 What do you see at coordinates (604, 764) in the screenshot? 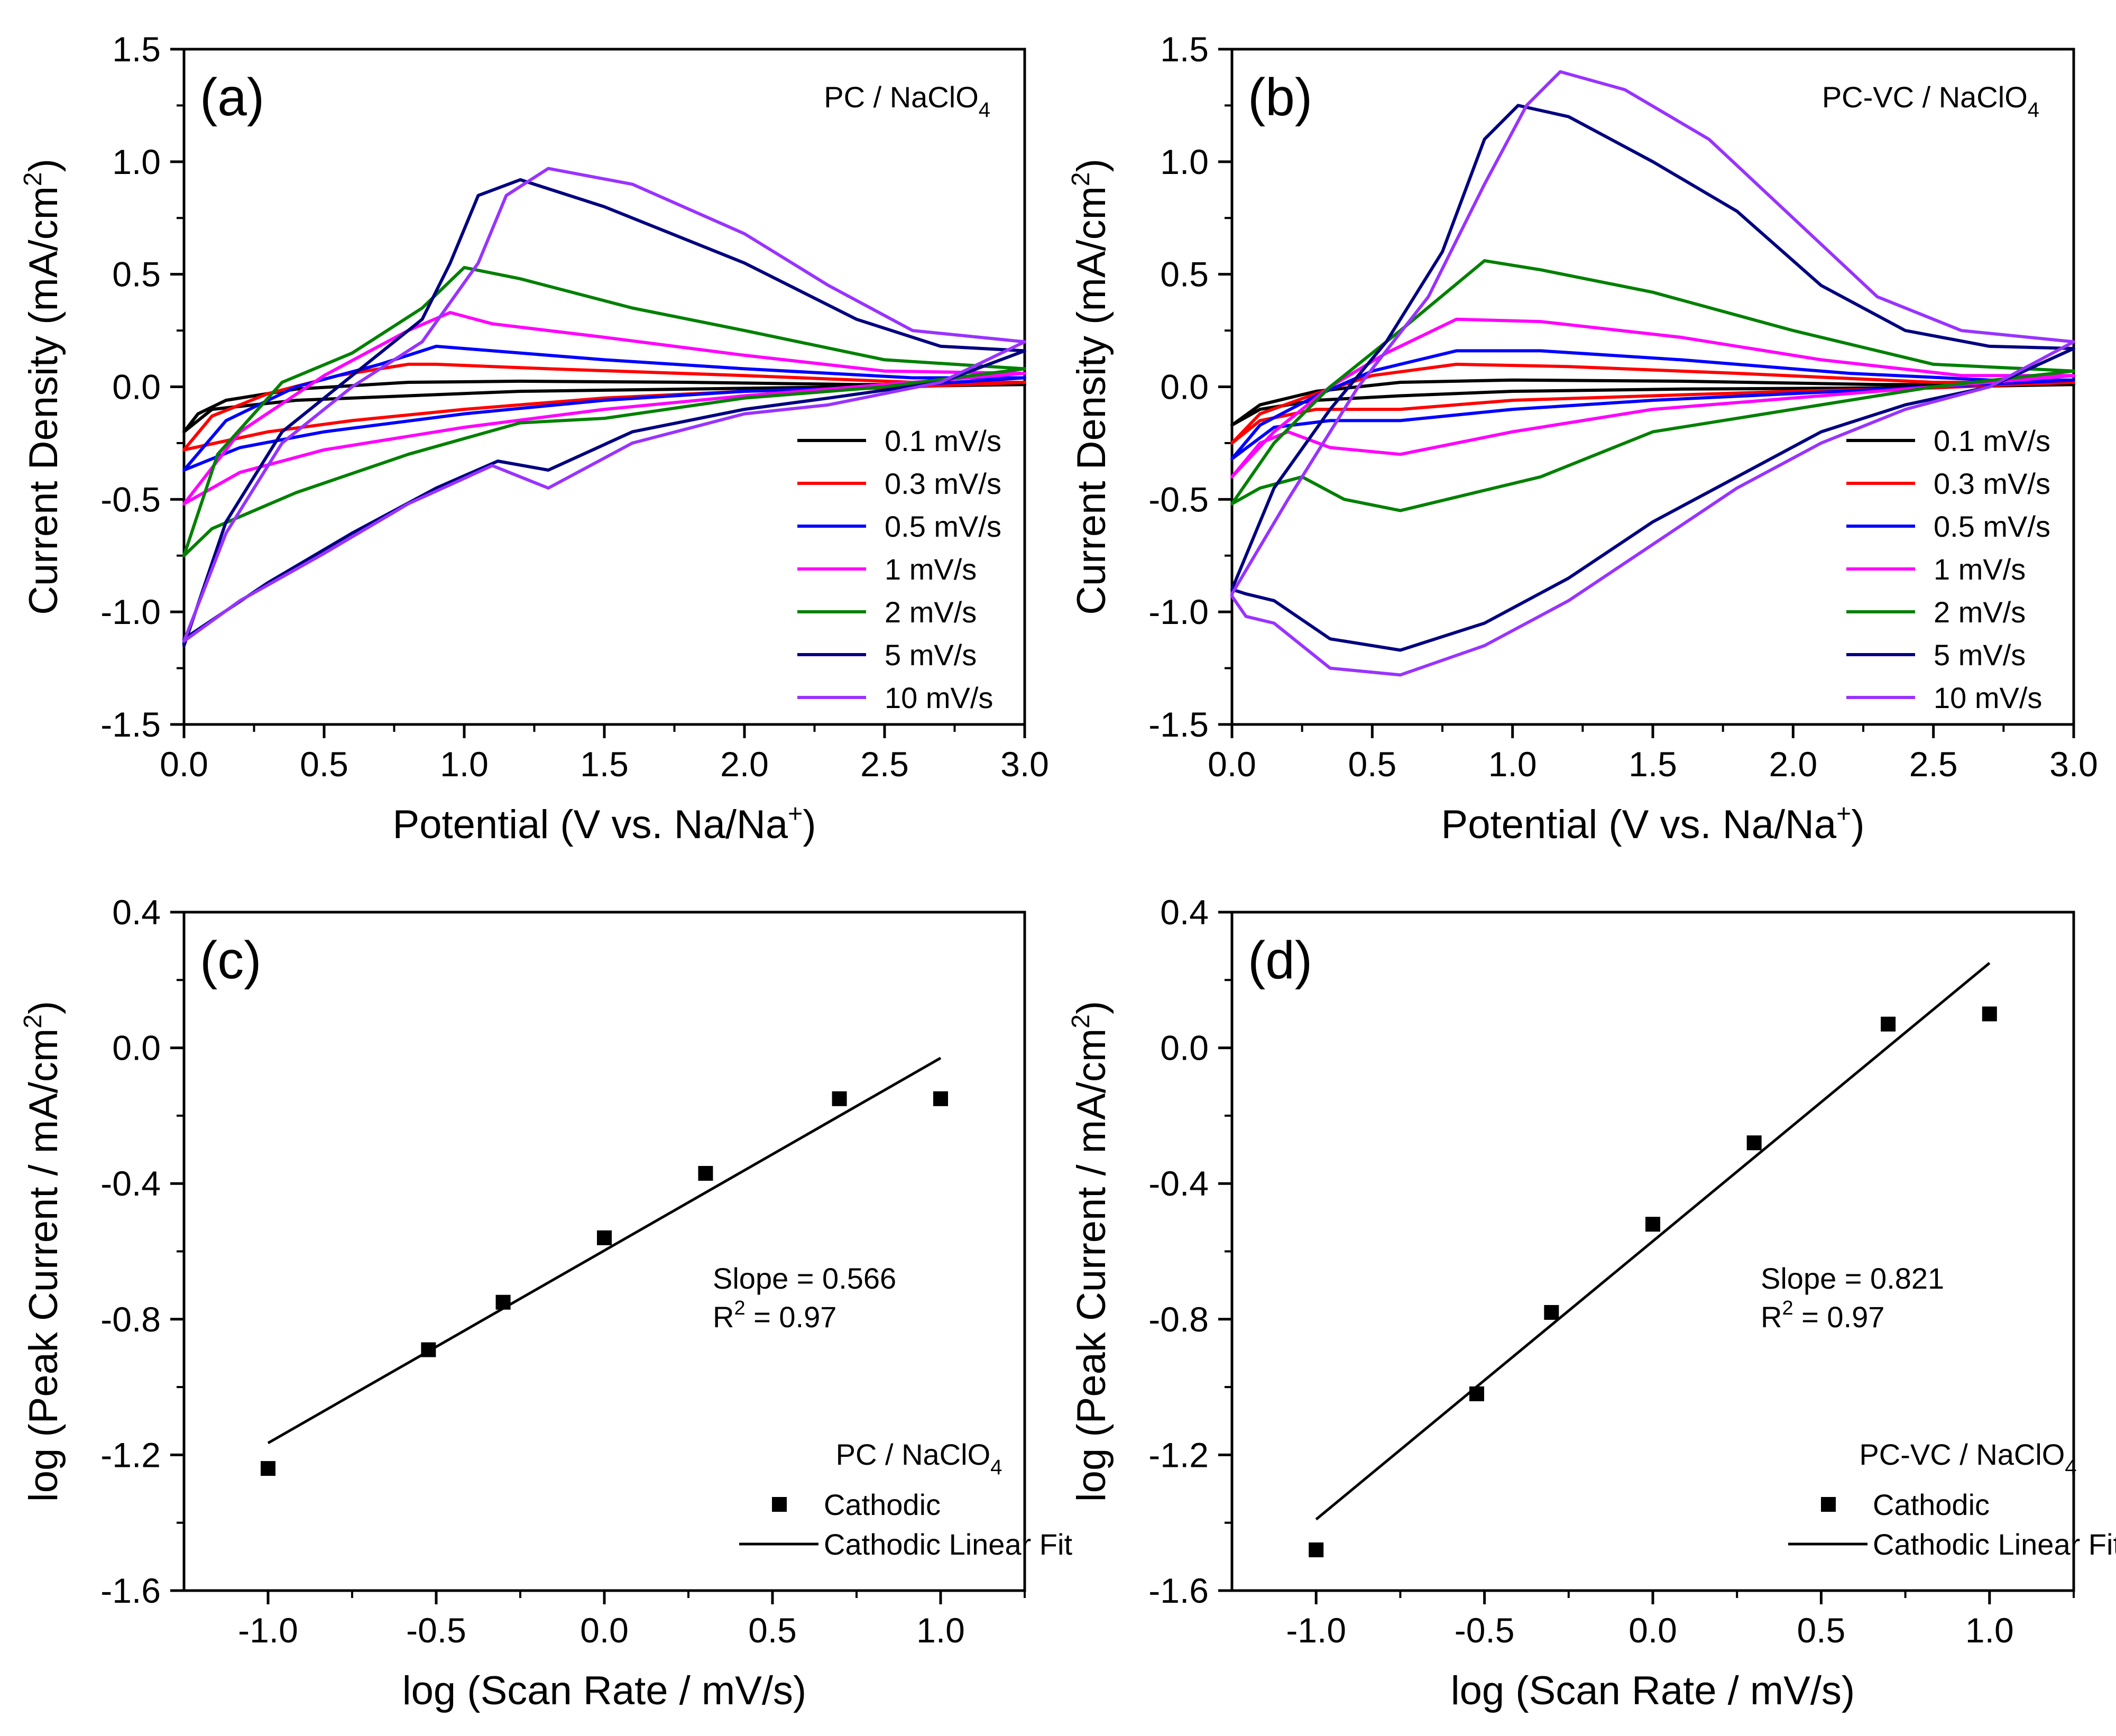
I see `x-tick-label-a: 1.5` at bounding box center [604, 764].